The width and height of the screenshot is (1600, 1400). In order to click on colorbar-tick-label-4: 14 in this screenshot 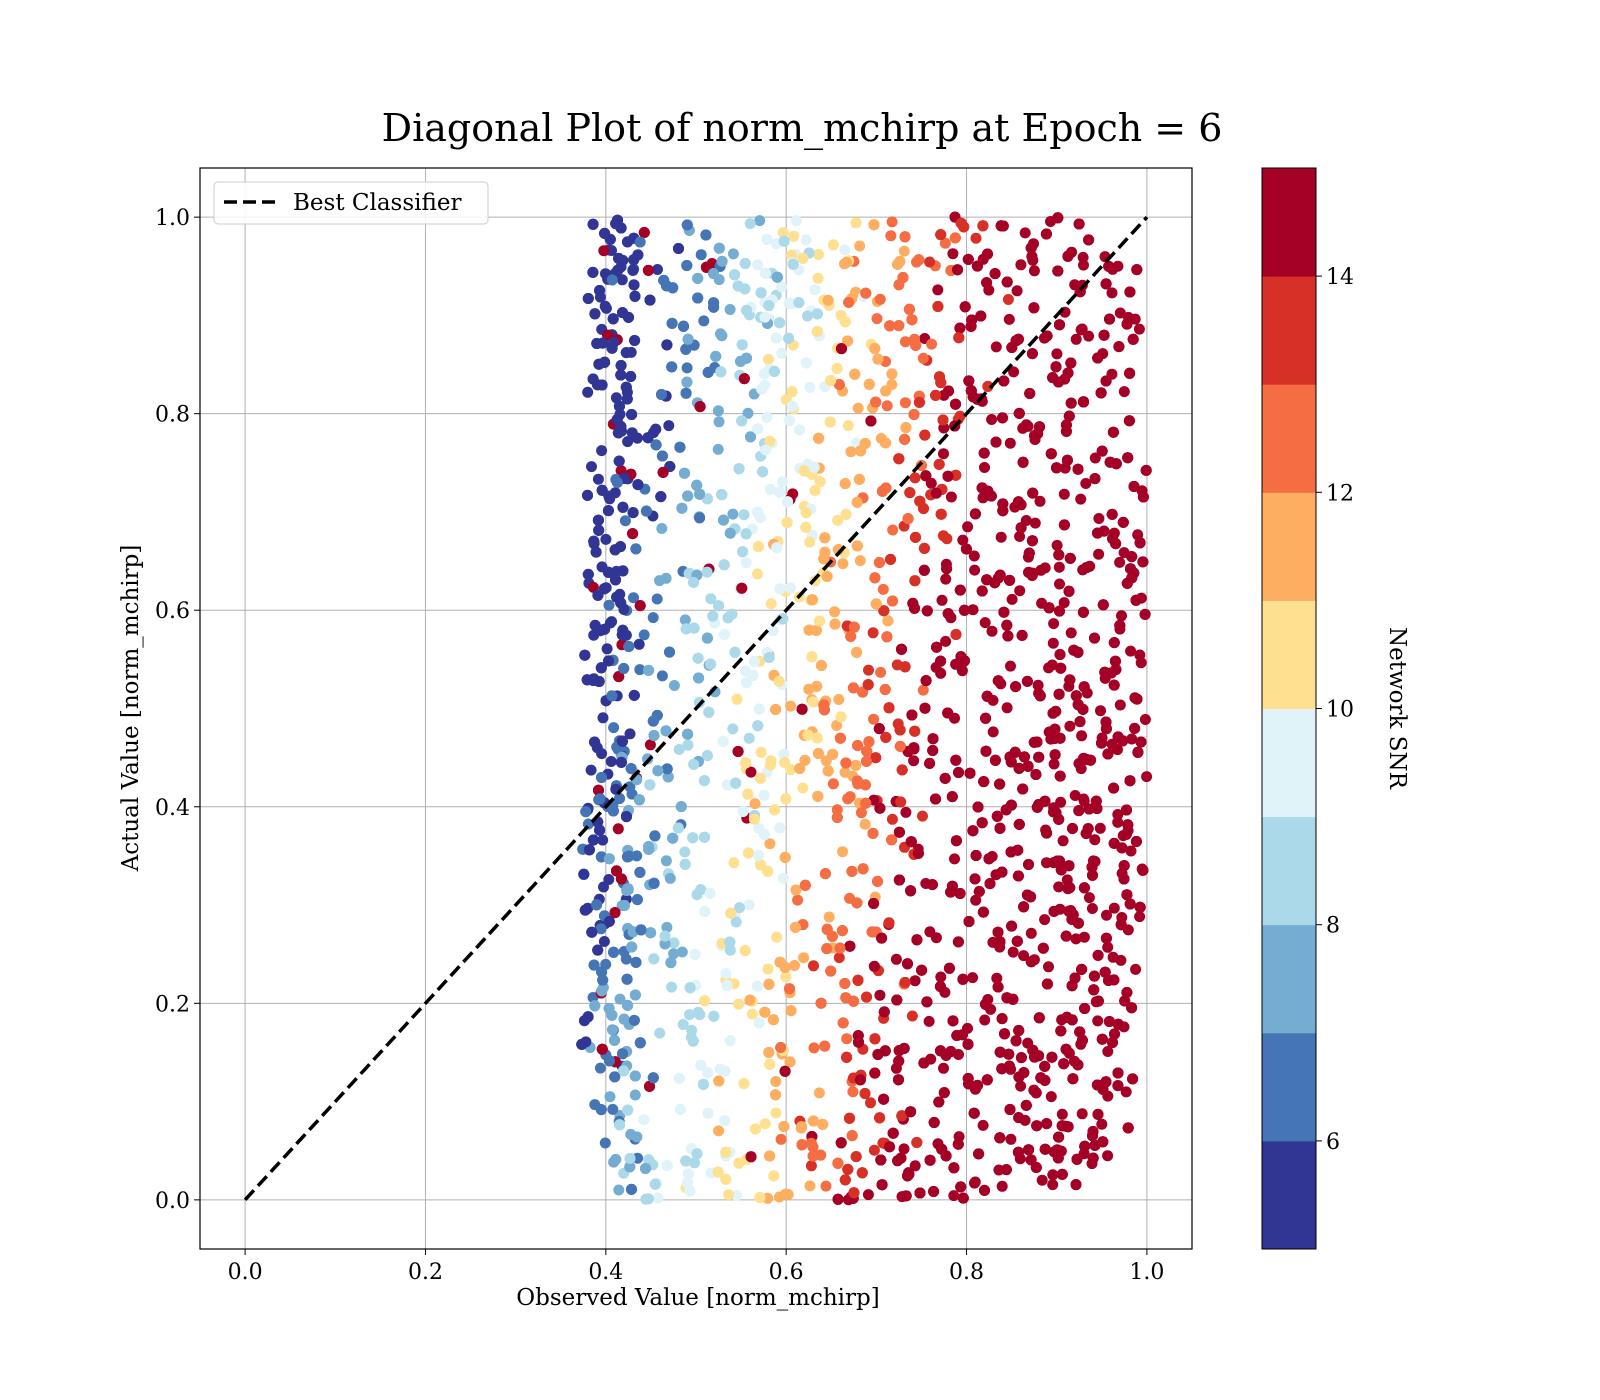, I will do `click(1340, 277)`.